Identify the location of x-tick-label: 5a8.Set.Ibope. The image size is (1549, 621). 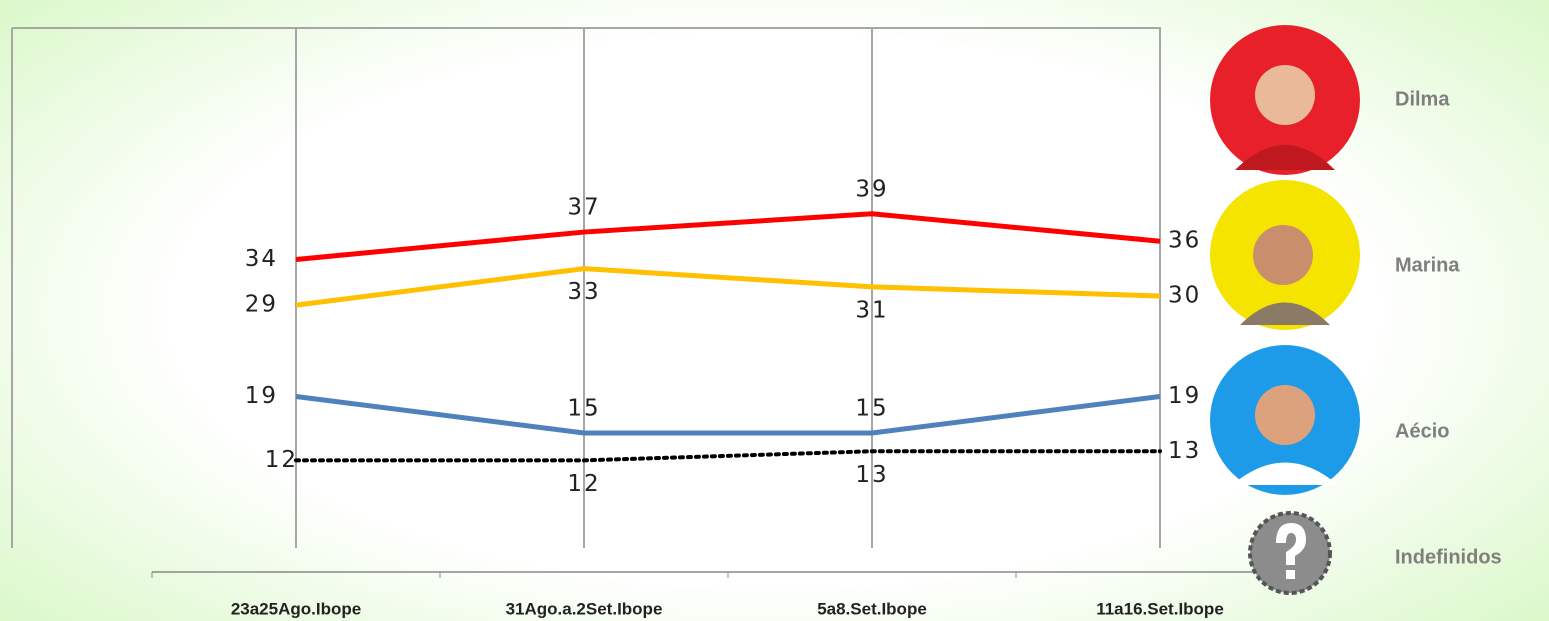
(872, 608).